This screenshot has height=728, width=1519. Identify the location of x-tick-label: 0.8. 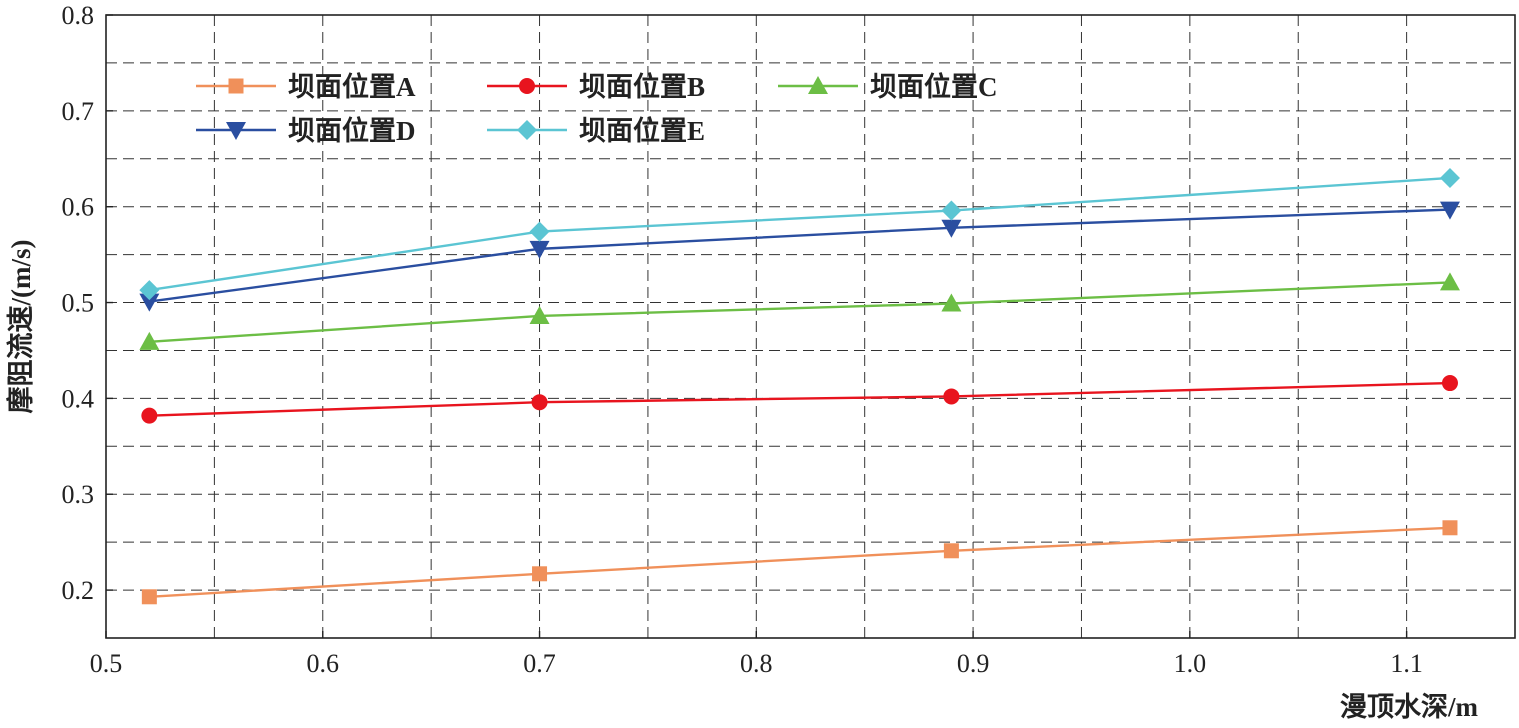
(756, 663).